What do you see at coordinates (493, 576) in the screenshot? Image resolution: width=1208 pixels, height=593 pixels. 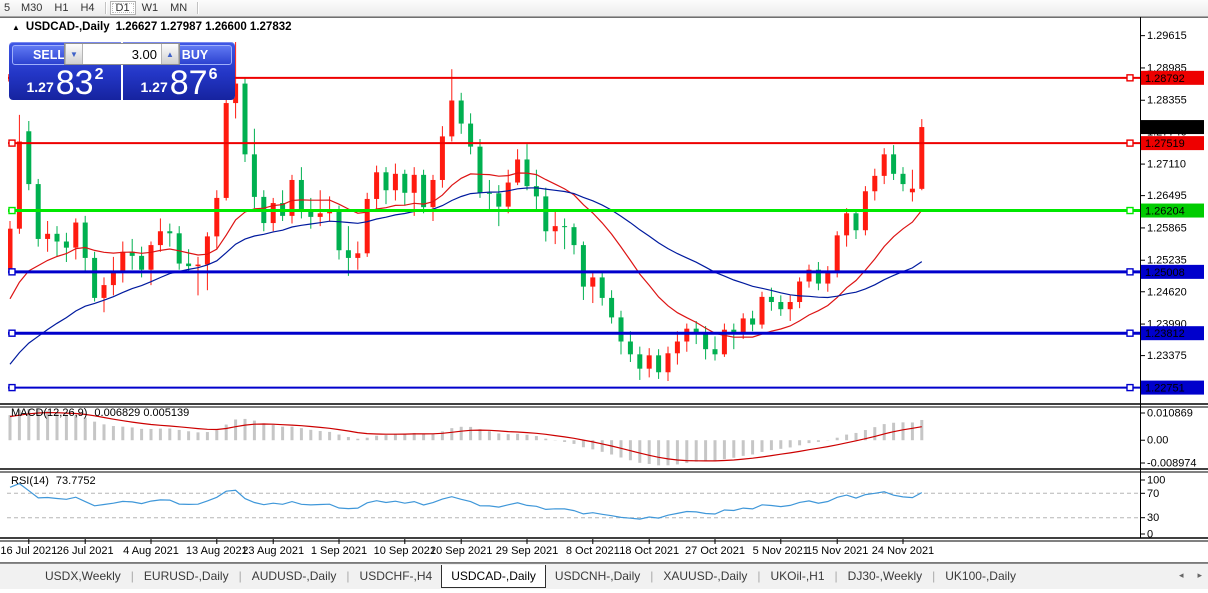 I see `tab-usdcad-daily: USDCAD-,Daily` at bounding box center [493, 576].